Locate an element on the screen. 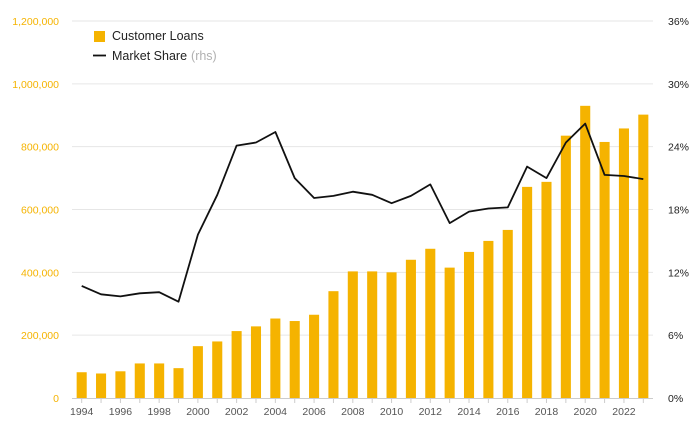 This screenshot has height=438, width=700. x-tick-label: 2016 is located at coordinates (508, 412).